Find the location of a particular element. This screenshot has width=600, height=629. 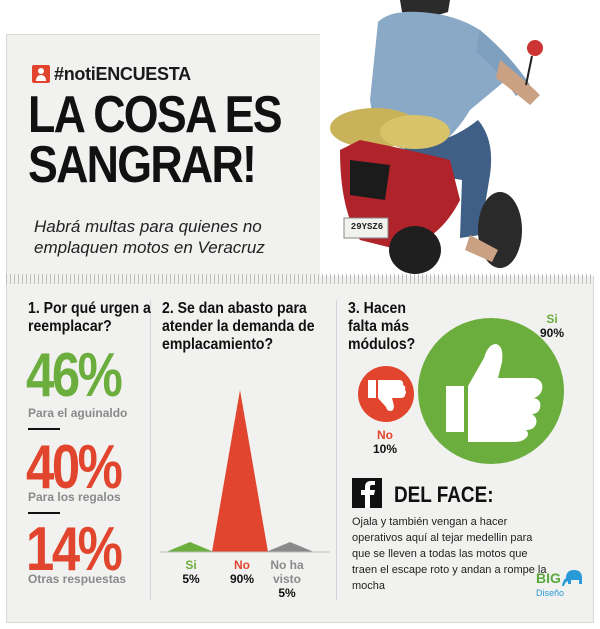

title-line-1: LA COSA ES is located at coordinates (155, 115).